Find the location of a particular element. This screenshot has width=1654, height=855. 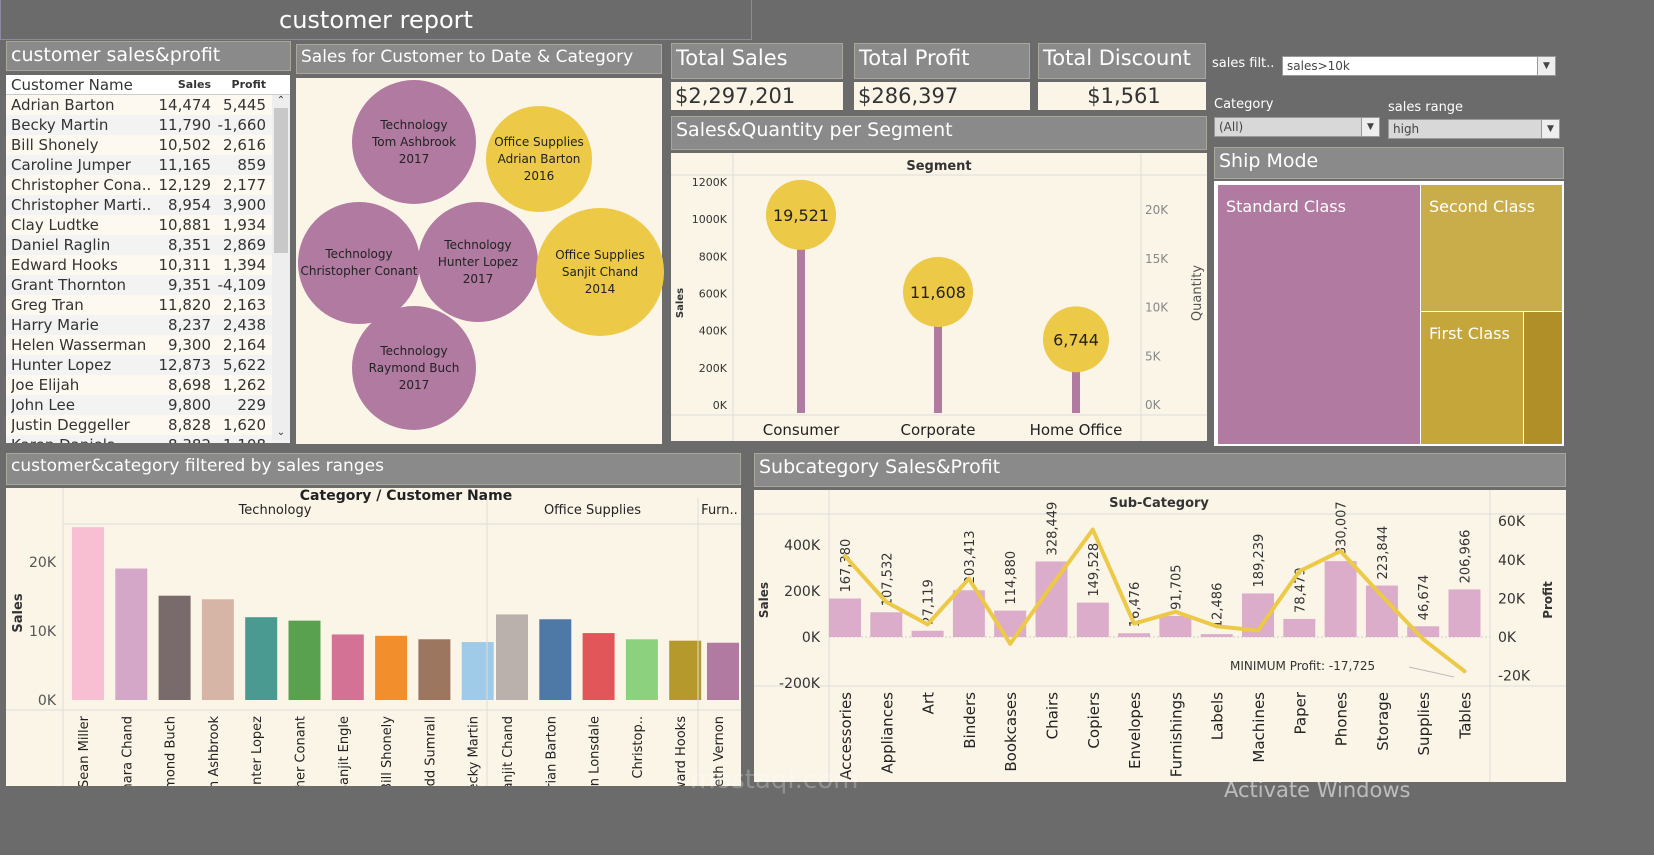

table-row: Grant Thornton 9,351 -4,109 is located at coordinates (148, 285).